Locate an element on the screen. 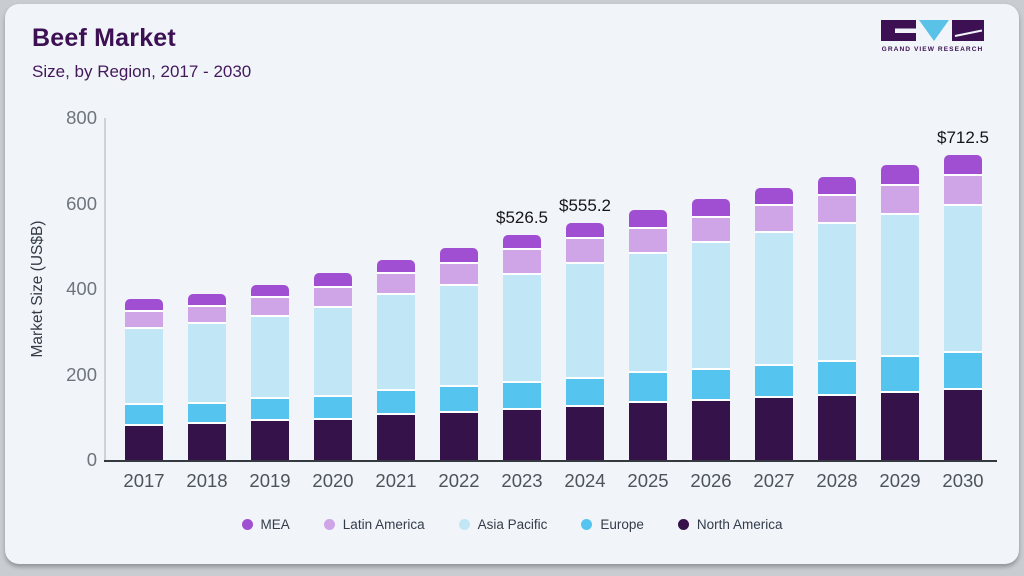 The image size is (1024, 576). x-axis-line is located at coordinates (550, 461).